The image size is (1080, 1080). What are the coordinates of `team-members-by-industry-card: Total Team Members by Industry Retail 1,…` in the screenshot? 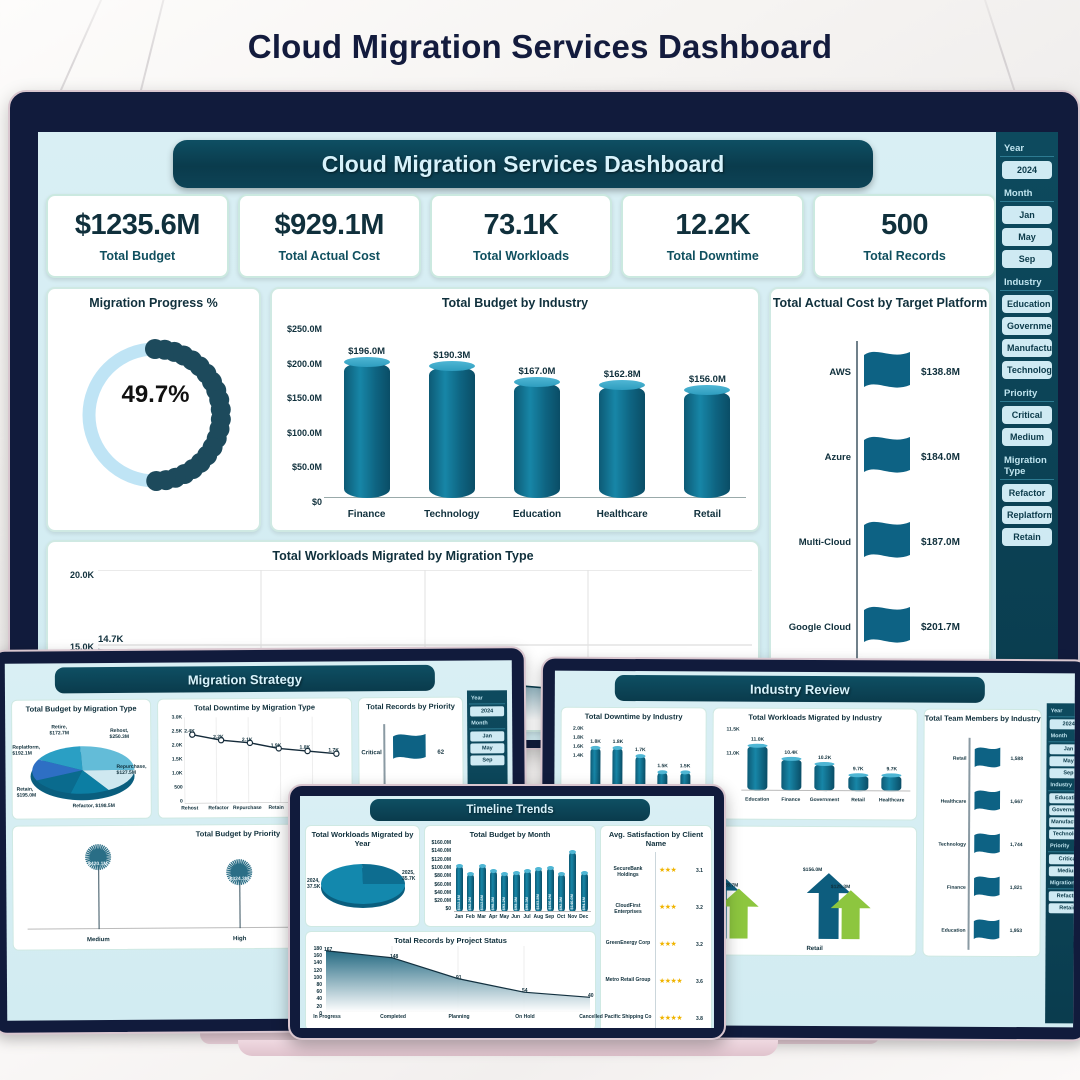 It's located at (982, 833).